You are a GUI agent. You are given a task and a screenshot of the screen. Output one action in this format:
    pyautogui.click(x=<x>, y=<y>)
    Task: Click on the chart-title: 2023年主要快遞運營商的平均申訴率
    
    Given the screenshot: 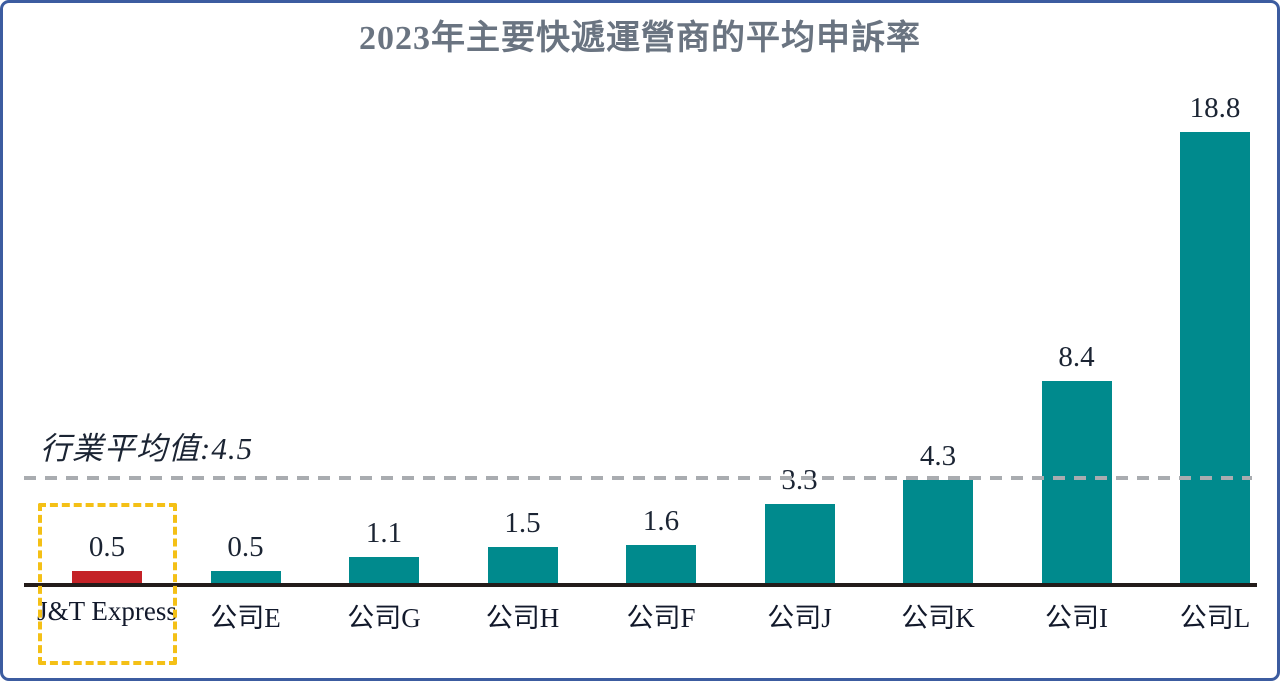 What is the action you would take?
    pyautogui.click(x=640, y=38)
    